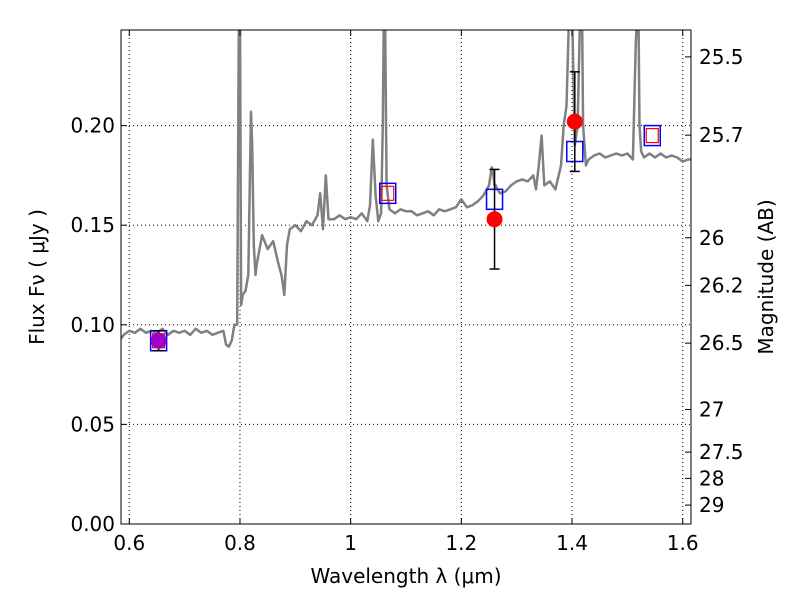 Image resolution: width=800 pixels, height=604 pixels. What do you see at coordinates (572, 543) in the screenshot?
I see `x-tick-label: 1.4` at bounding box center [572, 543].